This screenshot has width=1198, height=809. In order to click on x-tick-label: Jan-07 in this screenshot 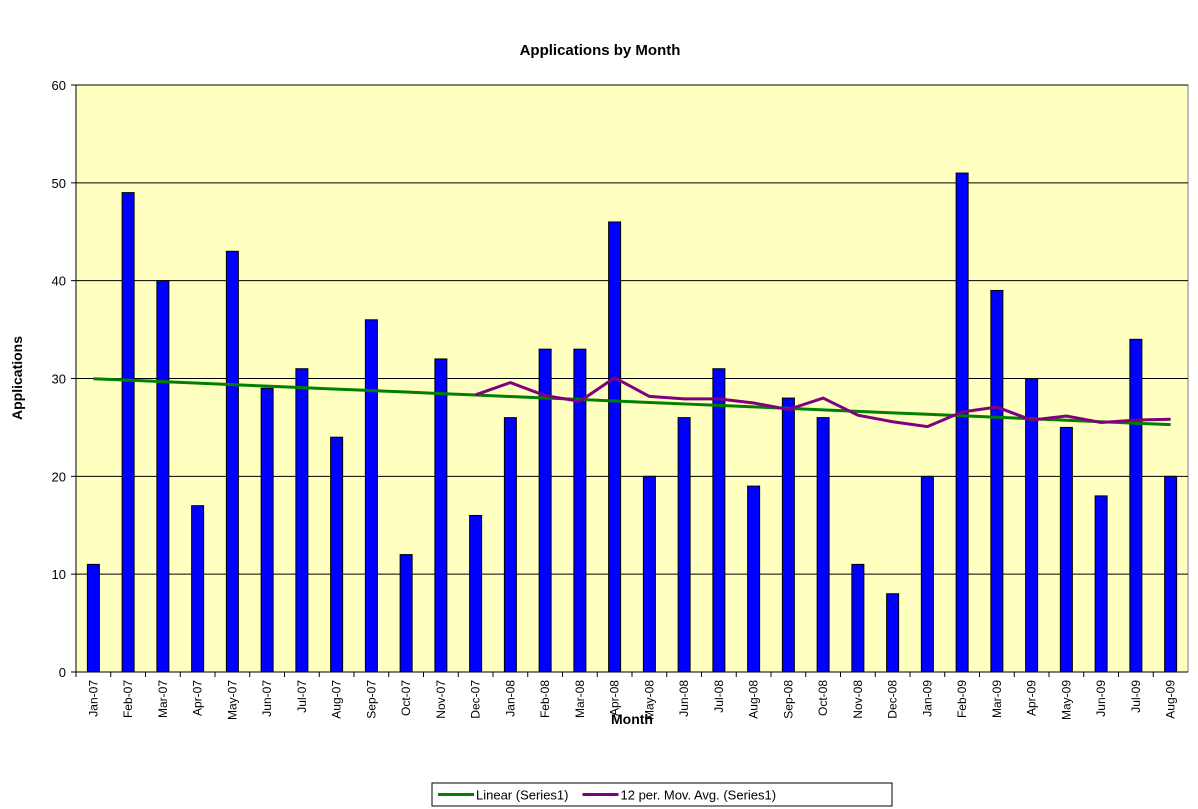, I will do `click(93, 698)`.